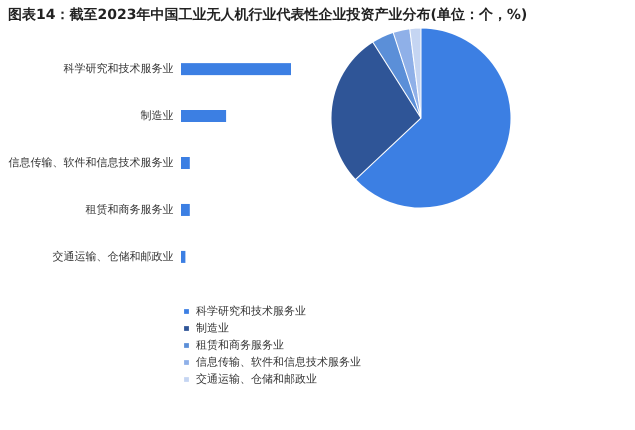  What do you see at coordinates (113, 256) in the screenshot?
I see `y-tick-label: 交通运输、仓储和邮政业` at bounding box center [113, 256].